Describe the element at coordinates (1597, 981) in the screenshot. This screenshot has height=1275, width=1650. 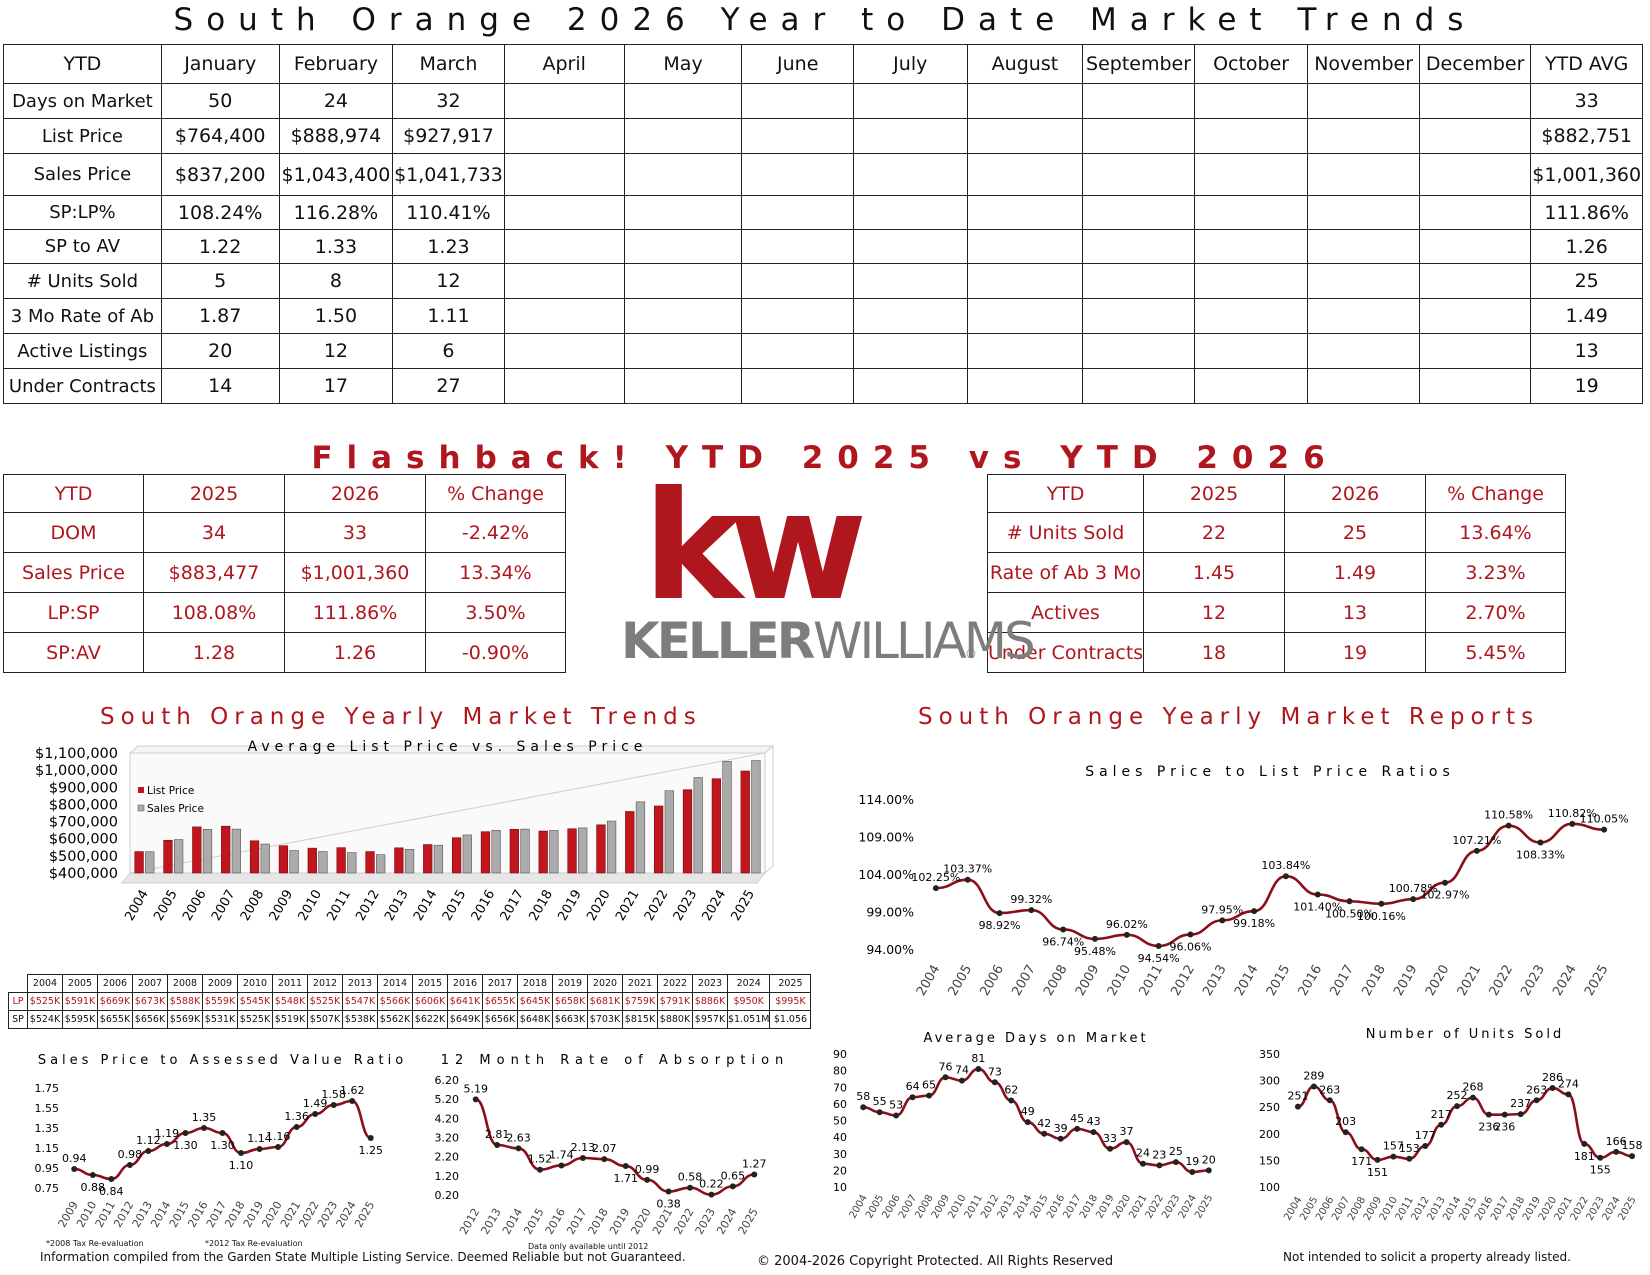
I see `line-x-tick: 2025` at that location.